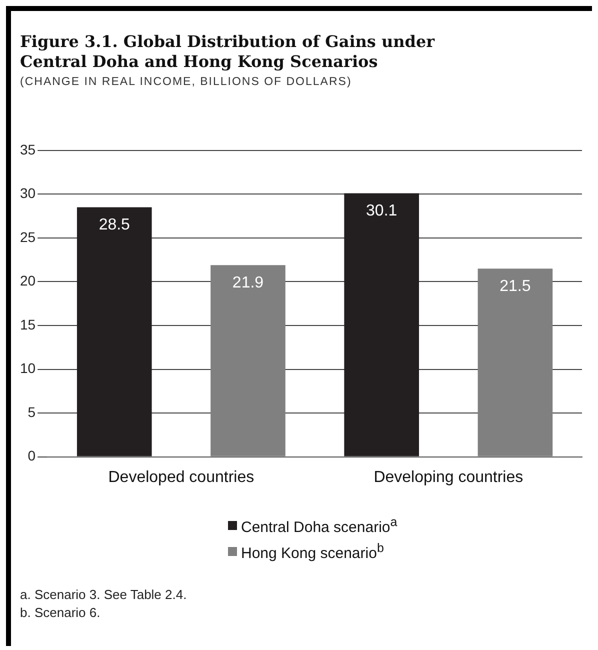 Image resolution: width=598 pixels, height=650 pixels. Describe the element at coordinates (28, 324) in the screenshot. I see `y-tick-label: 15` at that location.